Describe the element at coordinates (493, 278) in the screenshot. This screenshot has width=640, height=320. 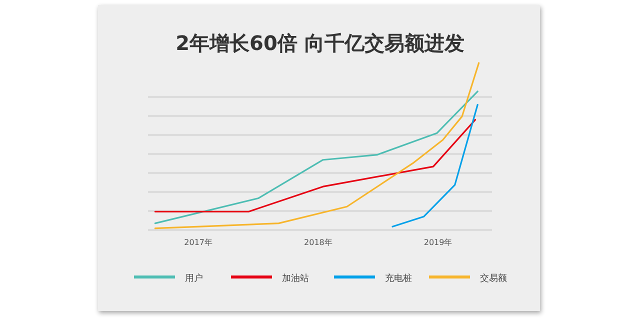
I see `legend-label: 交易额` at that location.